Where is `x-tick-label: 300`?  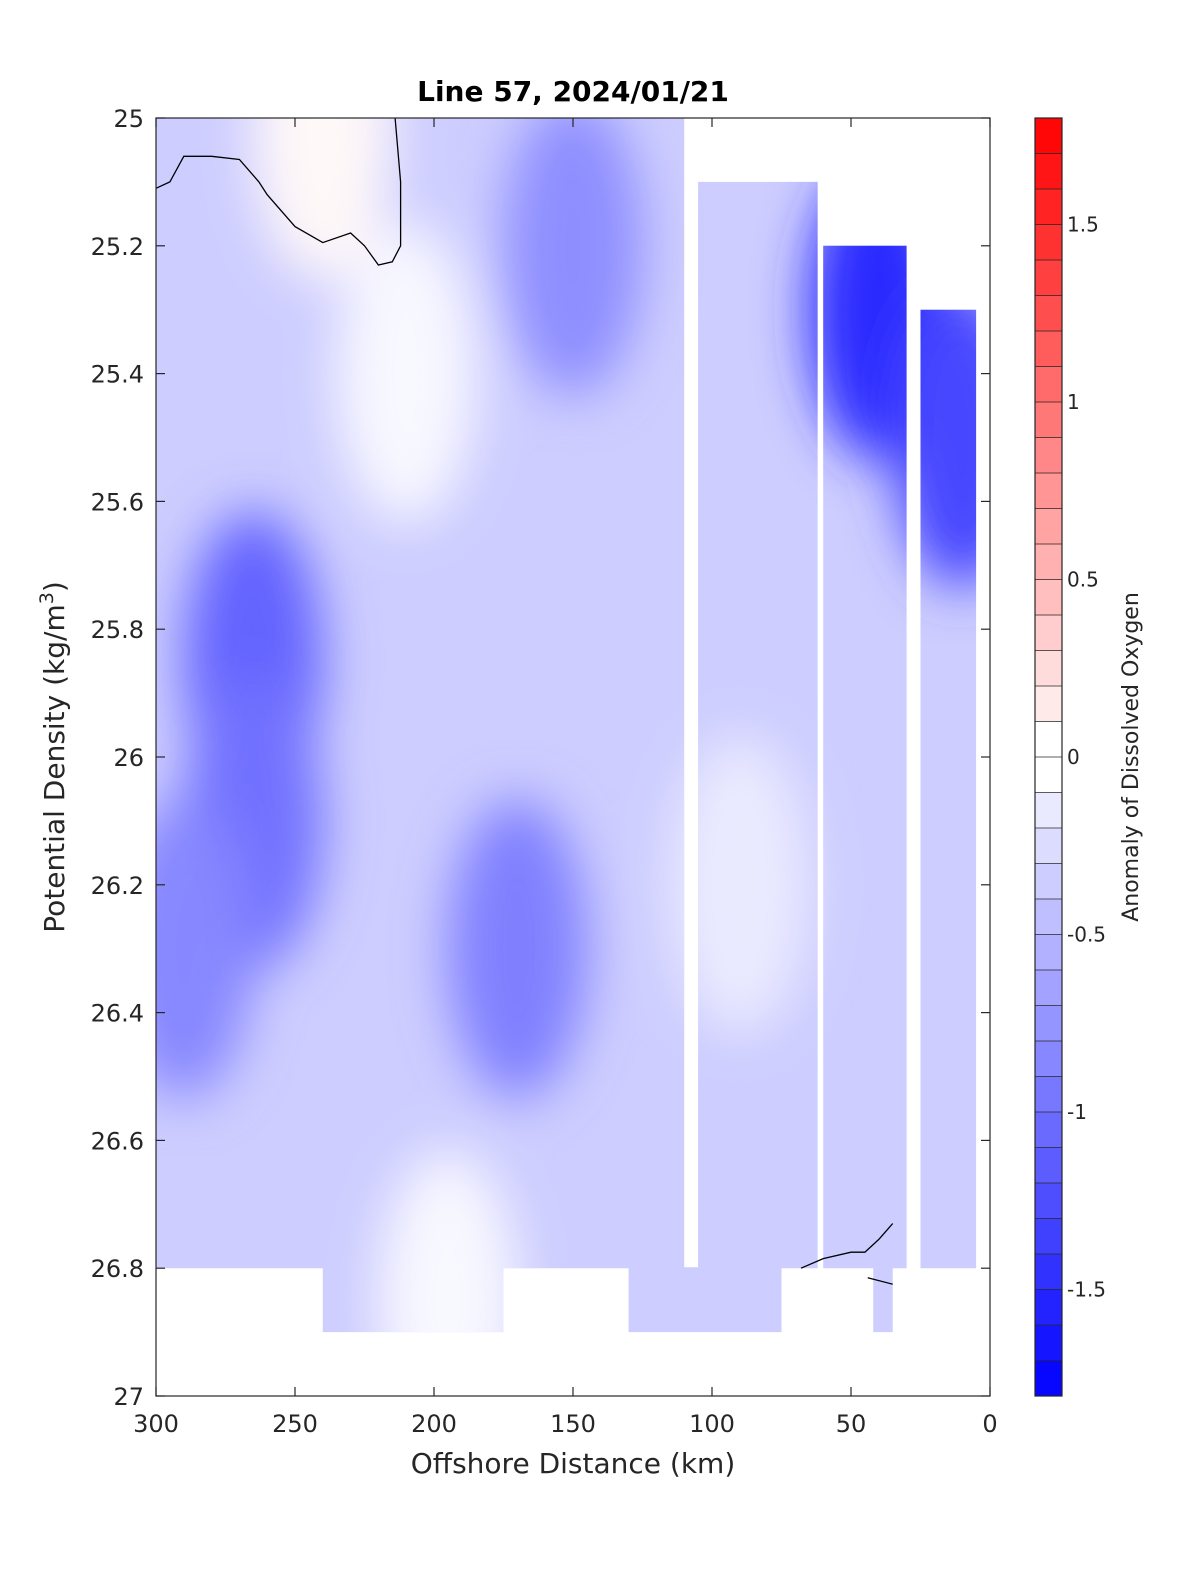 x-tick-label: 300 is located at coordinates (156, 1424).